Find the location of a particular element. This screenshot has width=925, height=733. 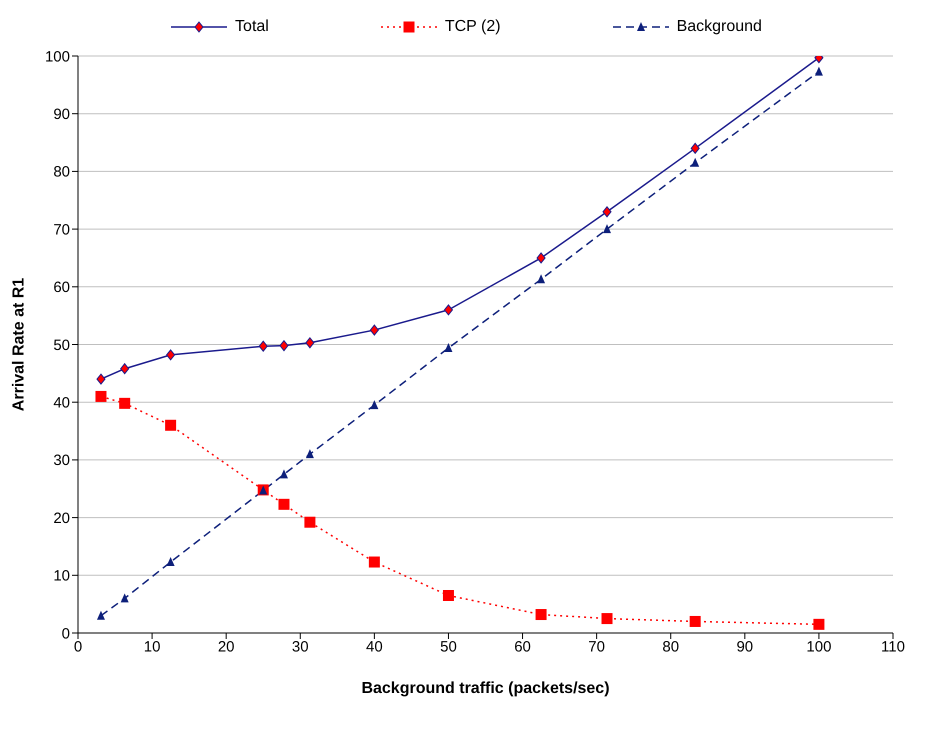

x-tick-label: 100 is located at coordinates (819, 647).